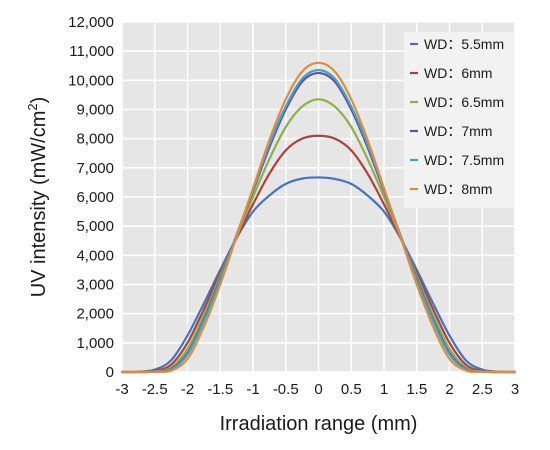  What do you see at coordinates (95, 255) in the screenshot?
I see `y-tick-label: 4,000` at bounding box center [95, 255].